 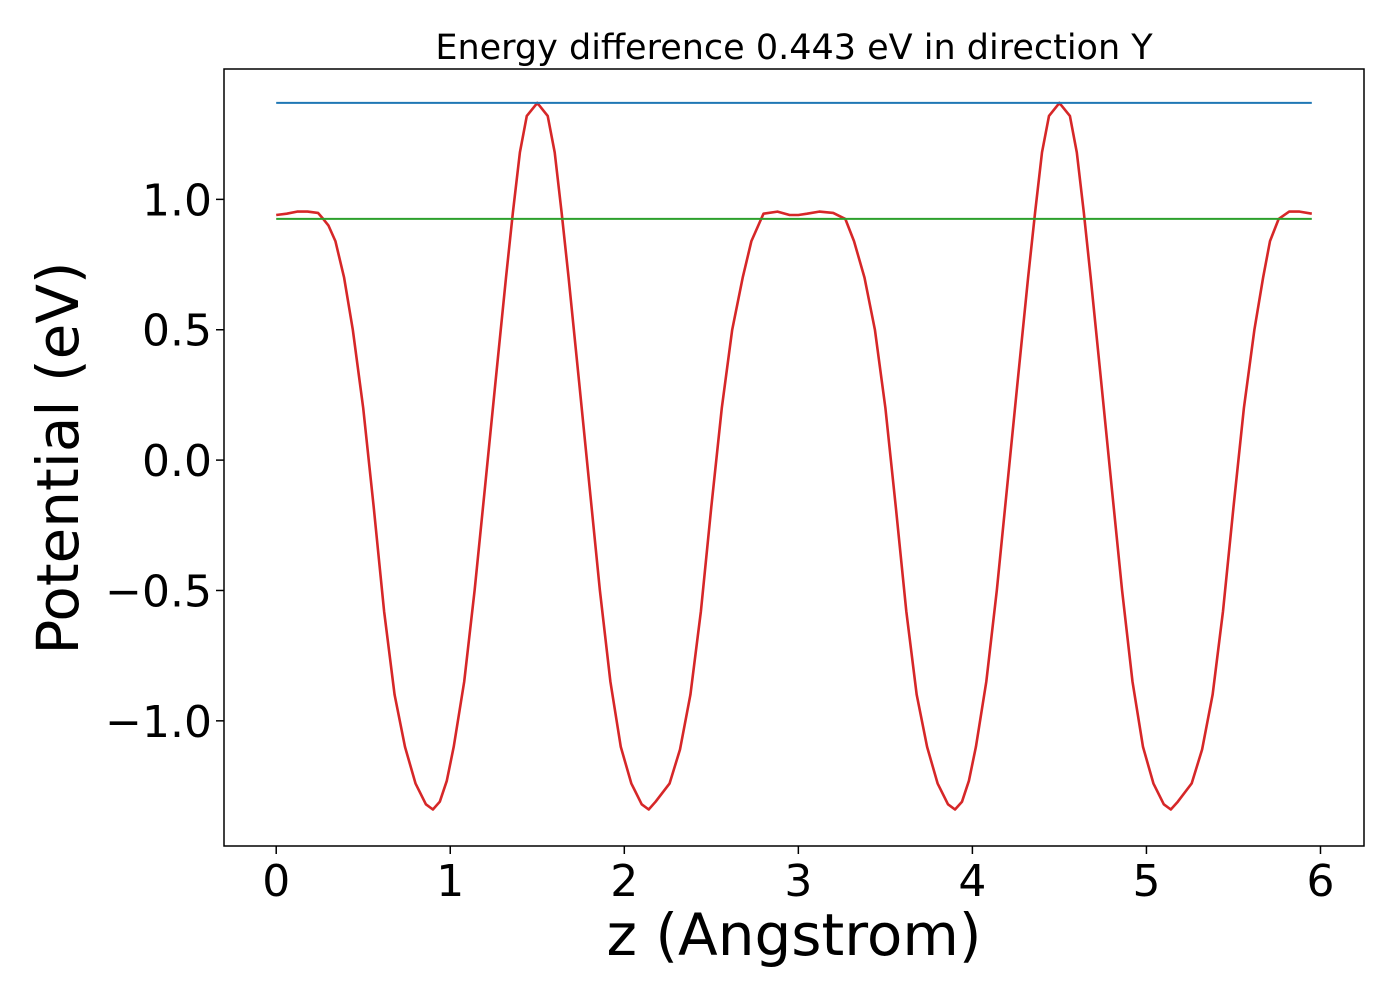 What do you see at coordinates (794, 935) in the screenshot?
I see `x-axis-label: z (Angstrom)` at bounding box center [794, 935].